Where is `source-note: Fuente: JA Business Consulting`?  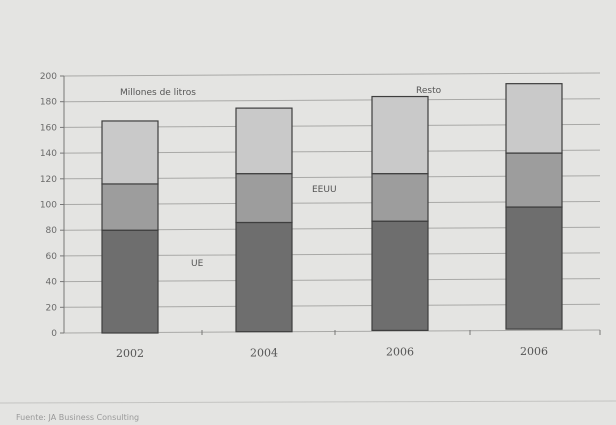
source-note: Fuente: JA Business Consulting is located at coordinates (77, 417).